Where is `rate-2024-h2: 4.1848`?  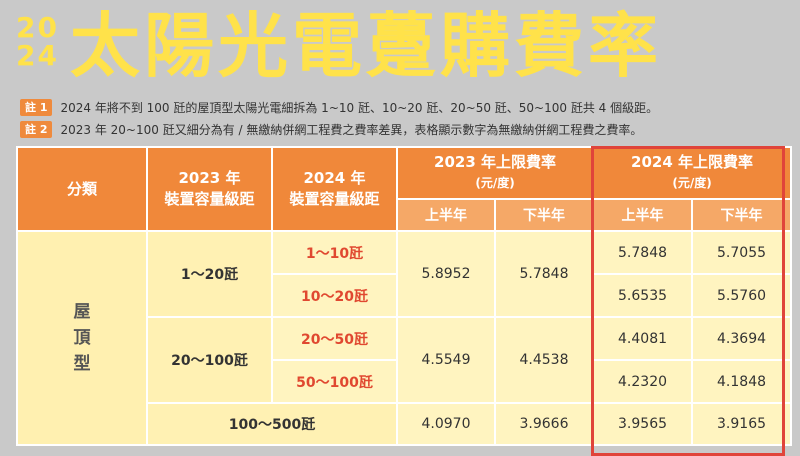
rate-2024-h2: 4.1848 is located at coordinates (742, 381).